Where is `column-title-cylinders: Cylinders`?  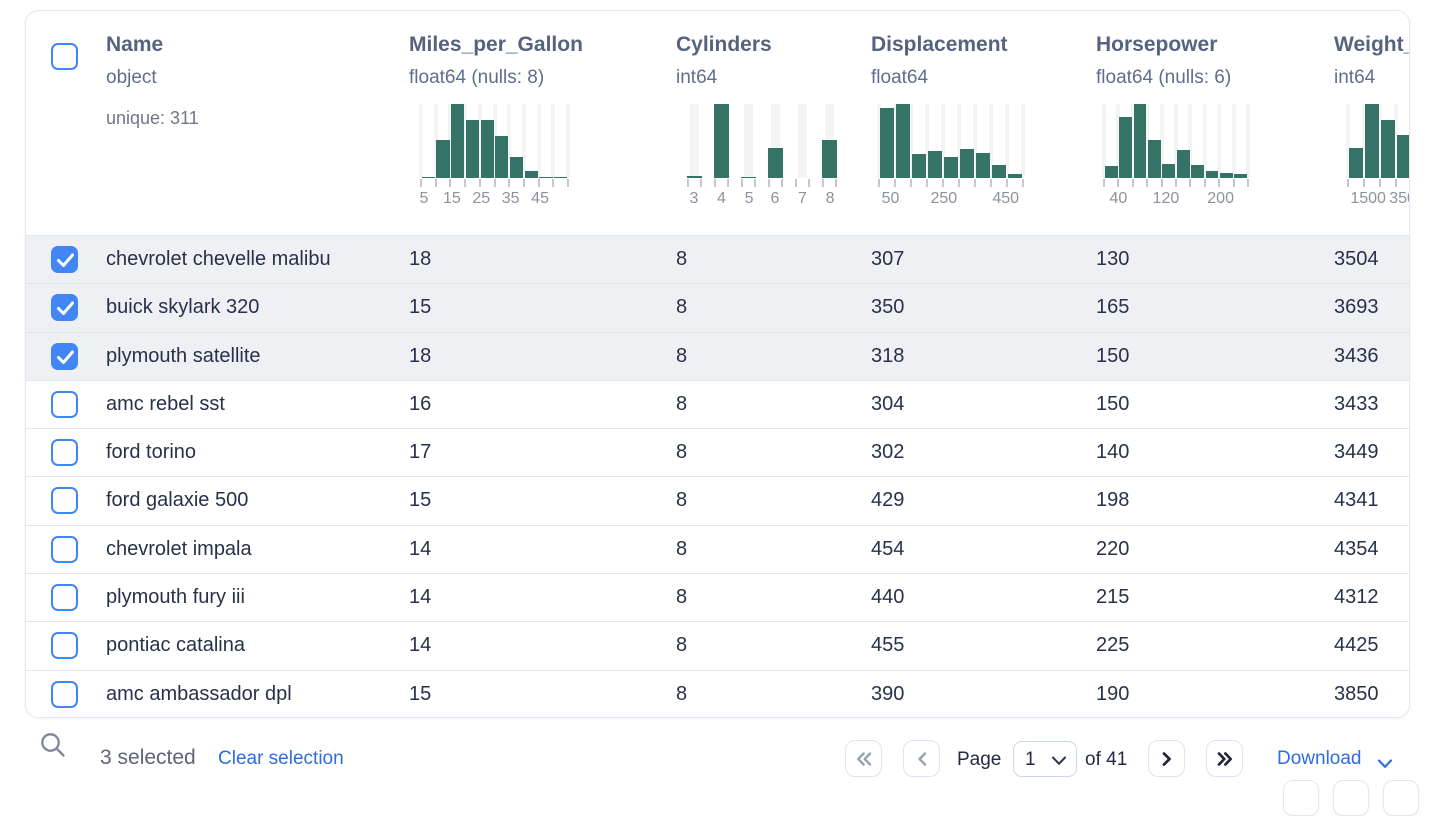
column-title-cylinders: Cylinders is located at coordinates (724, 45).